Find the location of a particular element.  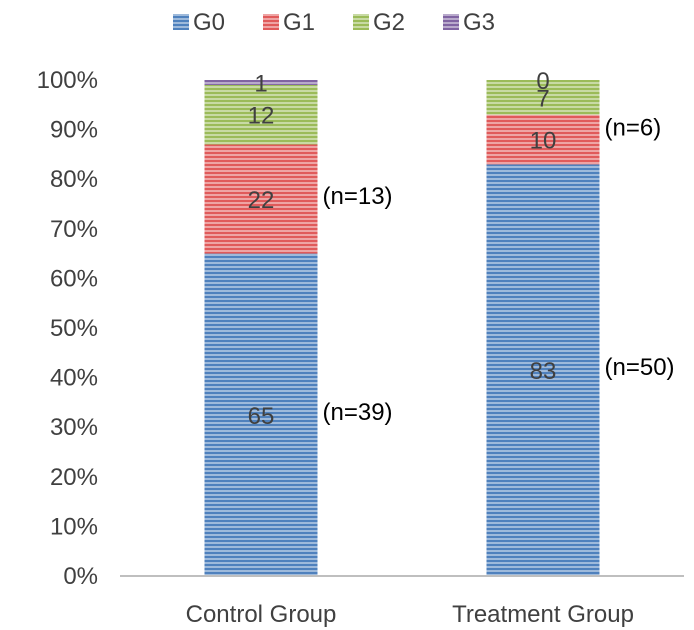

bar-segment-control-group-g2 is located at coordinates (261, 114).